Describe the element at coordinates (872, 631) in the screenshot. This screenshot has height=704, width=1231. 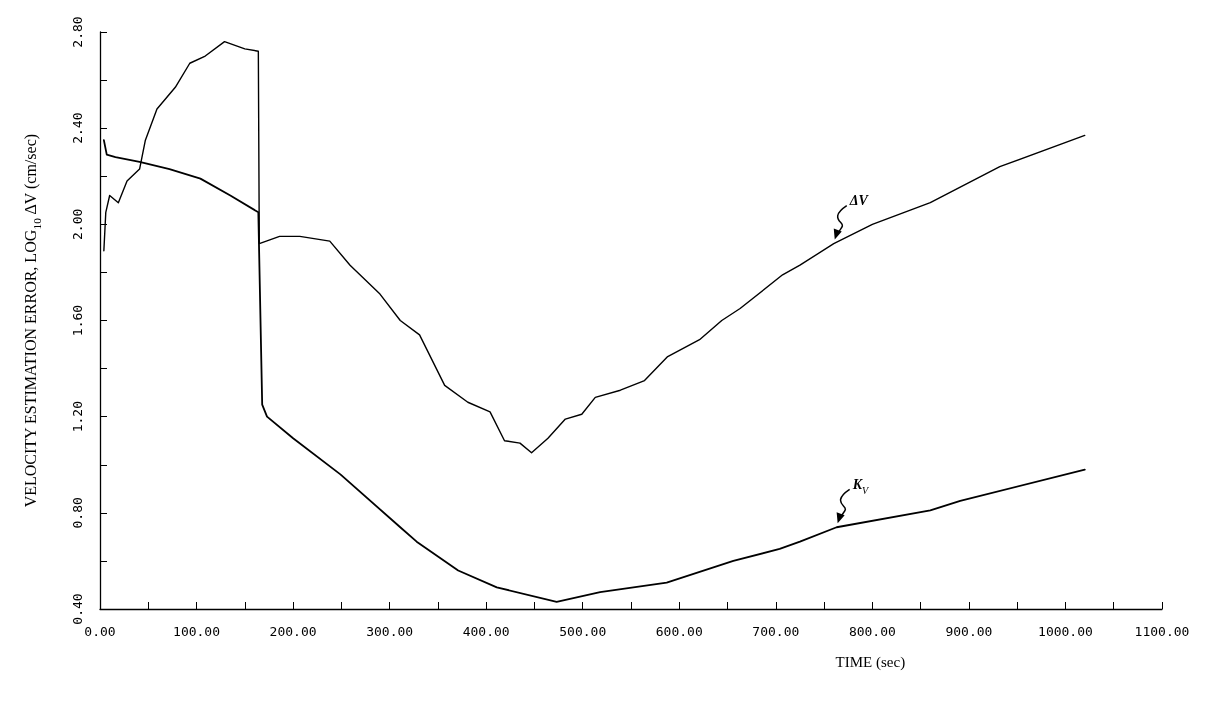
I see `x-tick-label: 800.00` at that location.